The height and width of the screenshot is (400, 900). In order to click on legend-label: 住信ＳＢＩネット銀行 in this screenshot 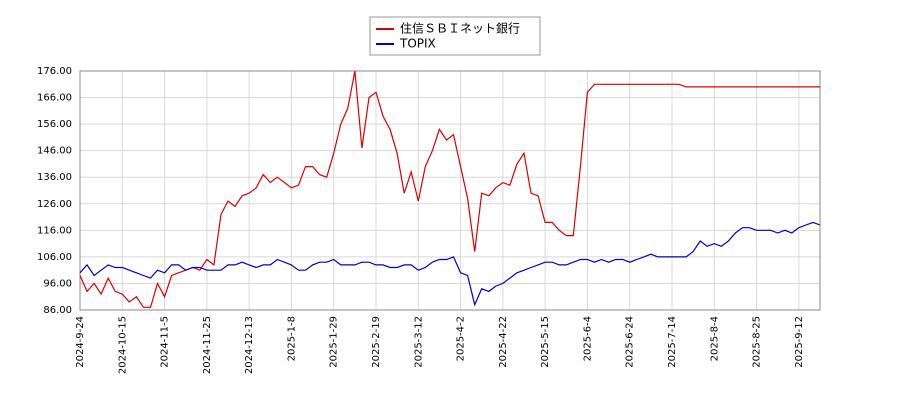, I will do `click(460, 29)`.